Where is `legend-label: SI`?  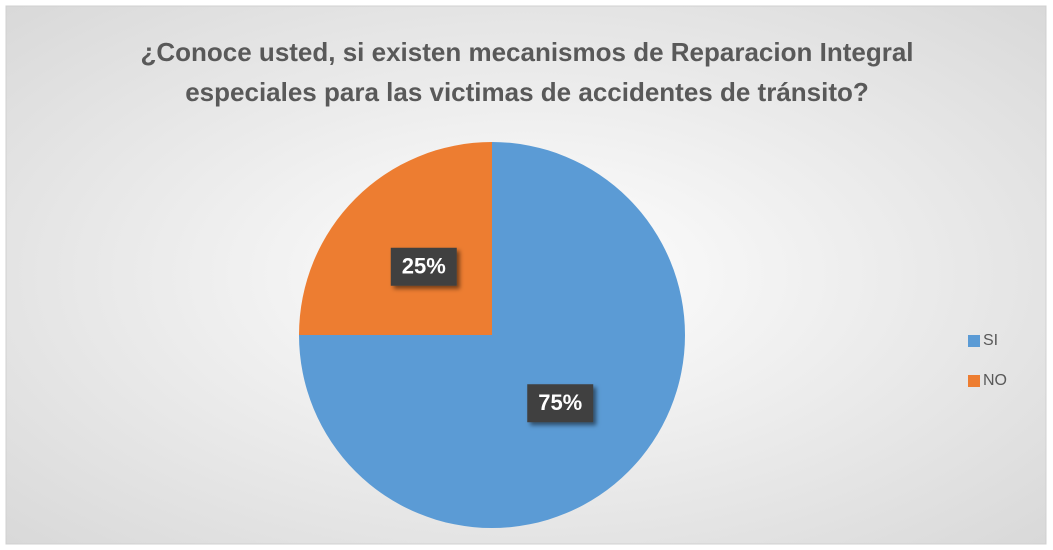
legend-label: SI is located at coordinates (990, 340).